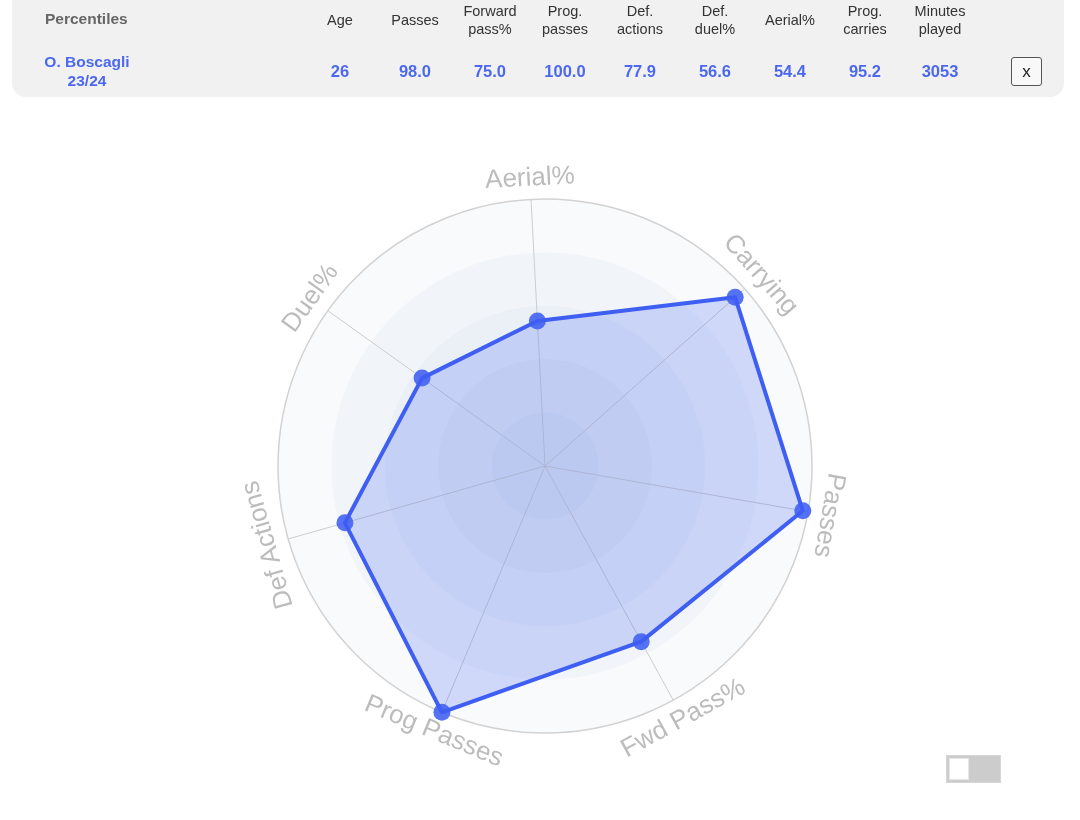 The image size is (1080, 820). Describe the element at coordinates (640, 20) in the screenshot. I see `category-label: Def. actions` at that location.